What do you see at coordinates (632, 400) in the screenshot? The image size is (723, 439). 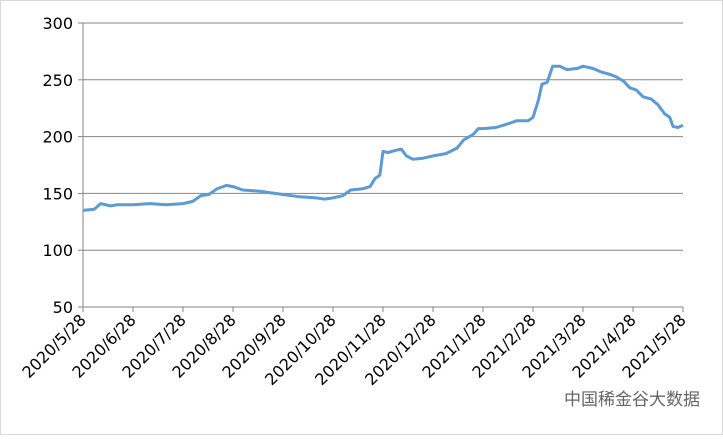 I see `watermark: 中国稀金谷大数据` at bounding box center [632, 400].